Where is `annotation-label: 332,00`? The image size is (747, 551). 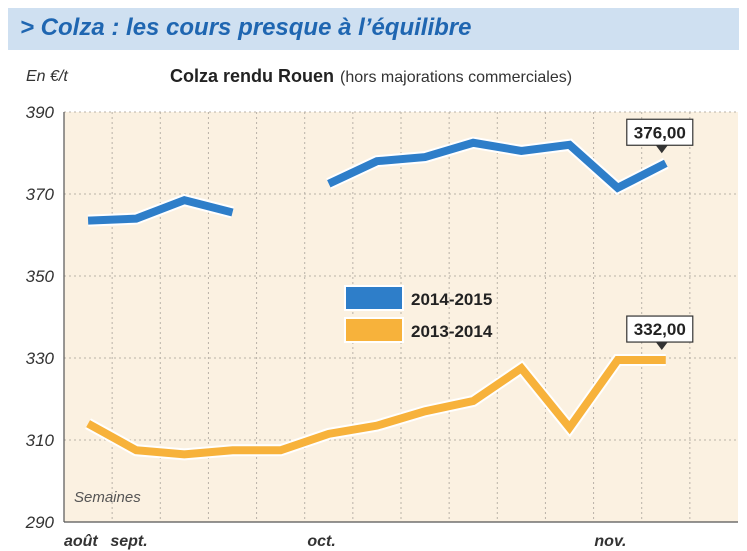
annotation-label: 332,00 is located at coordinates (660, 329).